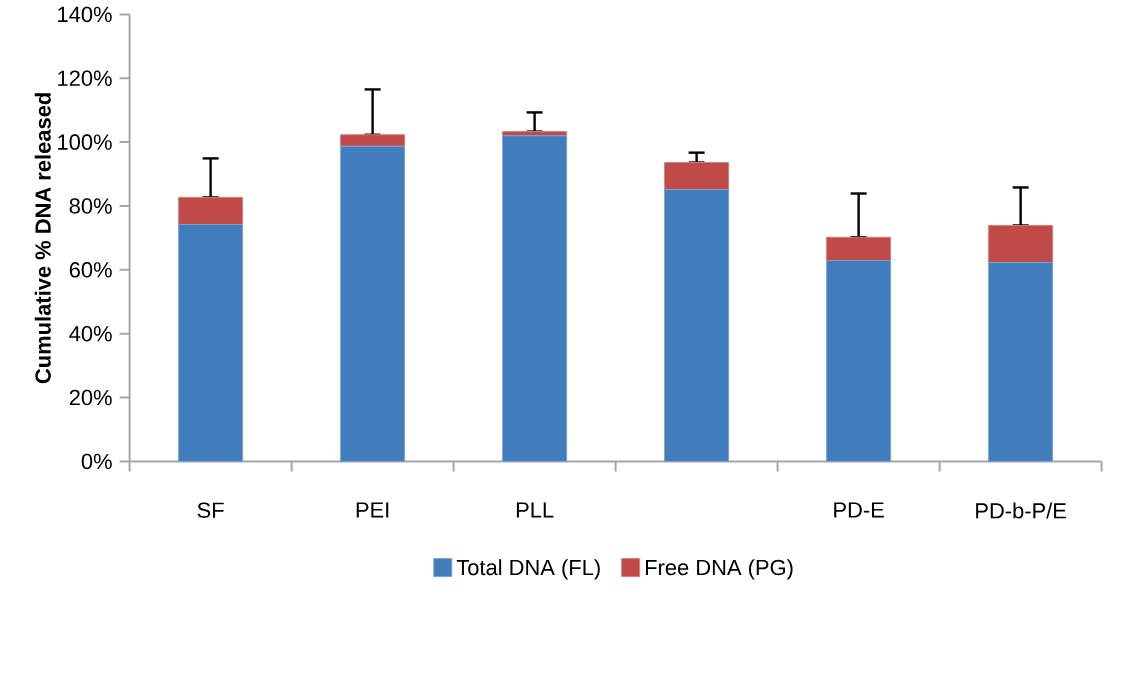  I want to click on x-tick-label: PLL, so click(535, 510).